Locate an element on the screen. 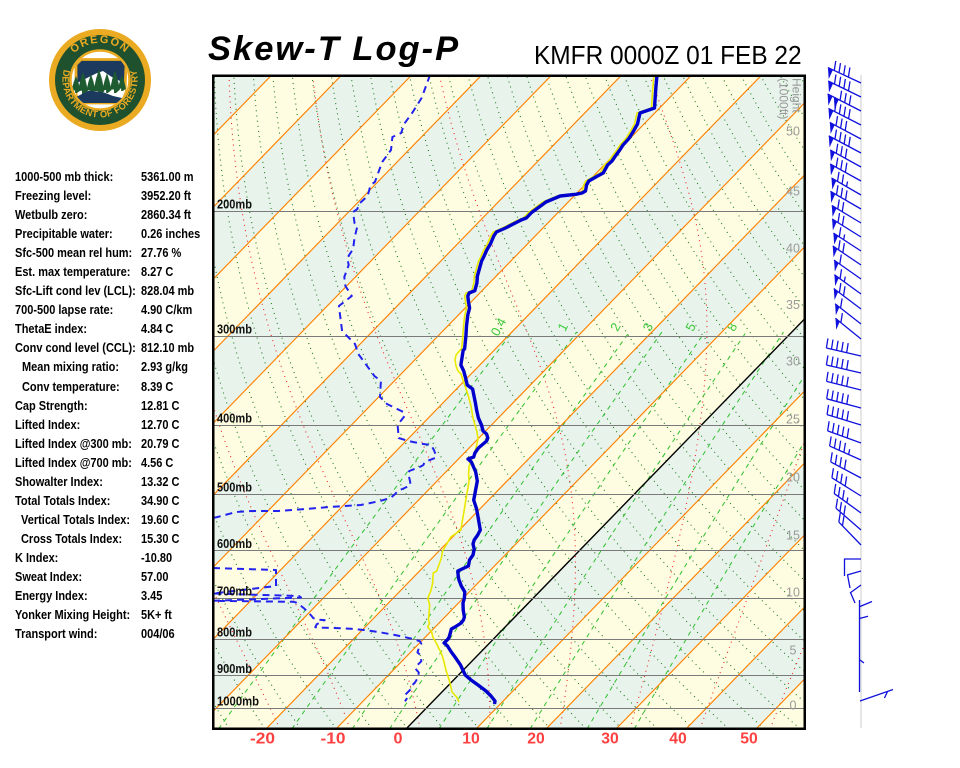 This screenshot has height=768, width=960. svg-text: 700mb is located at coordinates (234, 590).